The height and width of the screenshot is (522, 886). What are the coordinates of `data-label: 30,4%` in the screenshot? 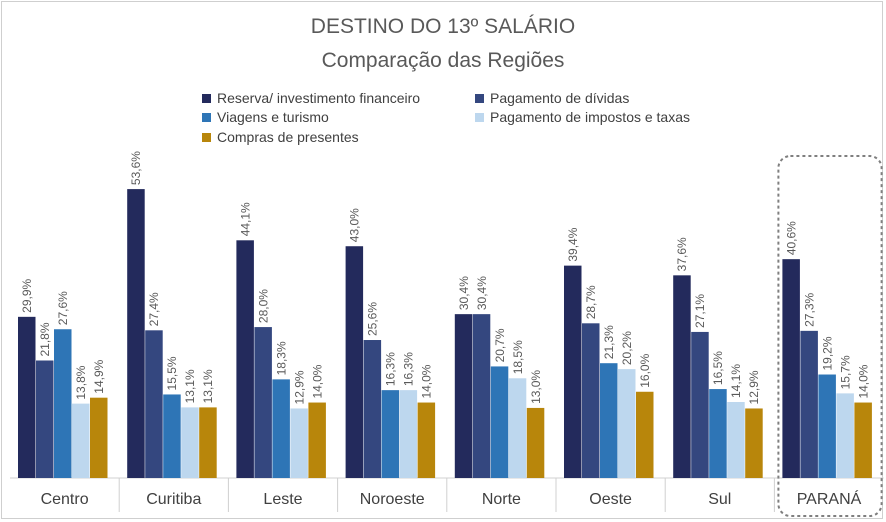 It's located at (464, 293).